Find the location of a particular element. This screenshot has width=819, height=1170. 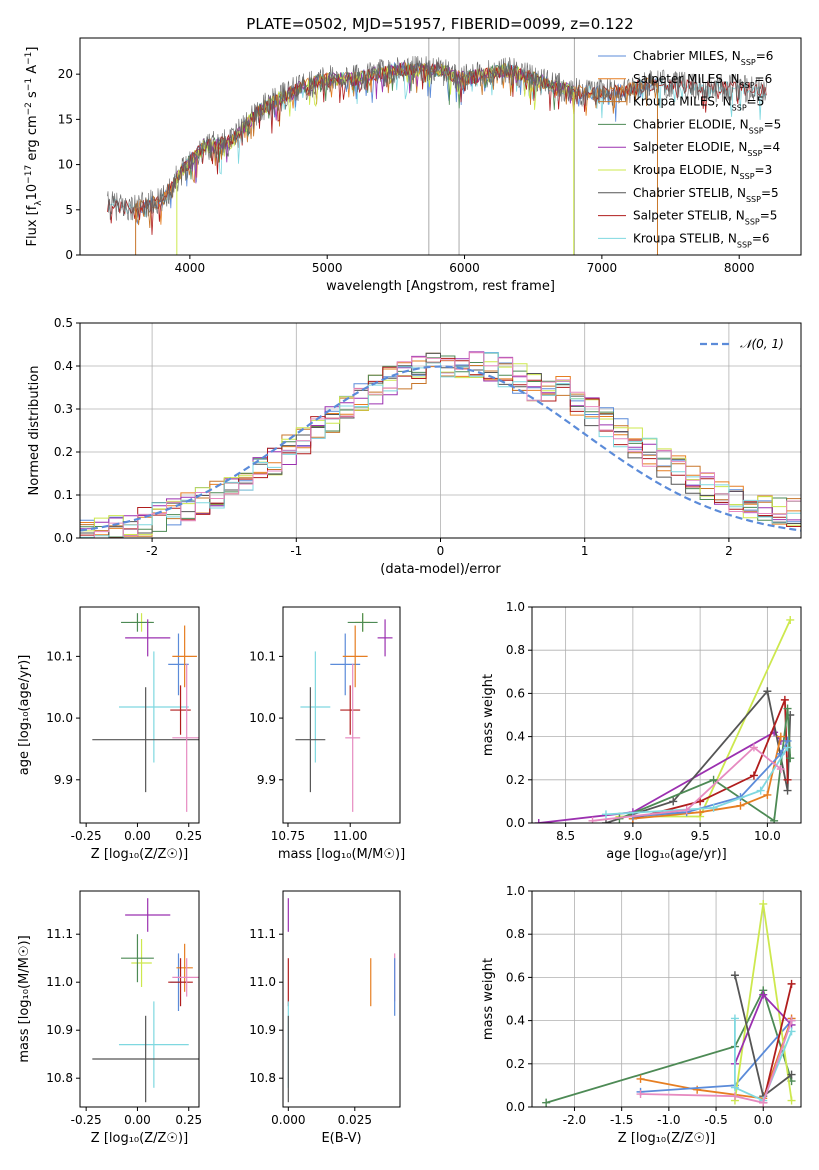

y-label-part: s is located at coordinates (32, 96).